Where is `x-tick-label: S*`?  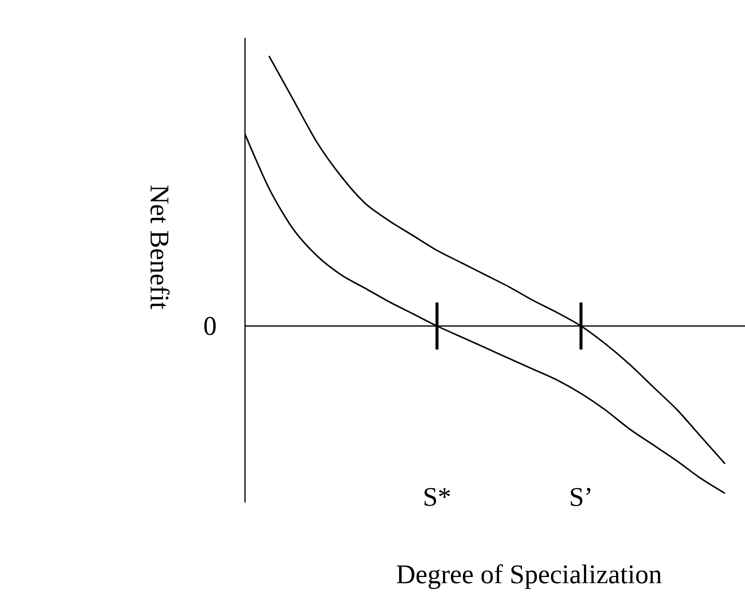
x-tick-label: S* is located at coordinates (437, 497).